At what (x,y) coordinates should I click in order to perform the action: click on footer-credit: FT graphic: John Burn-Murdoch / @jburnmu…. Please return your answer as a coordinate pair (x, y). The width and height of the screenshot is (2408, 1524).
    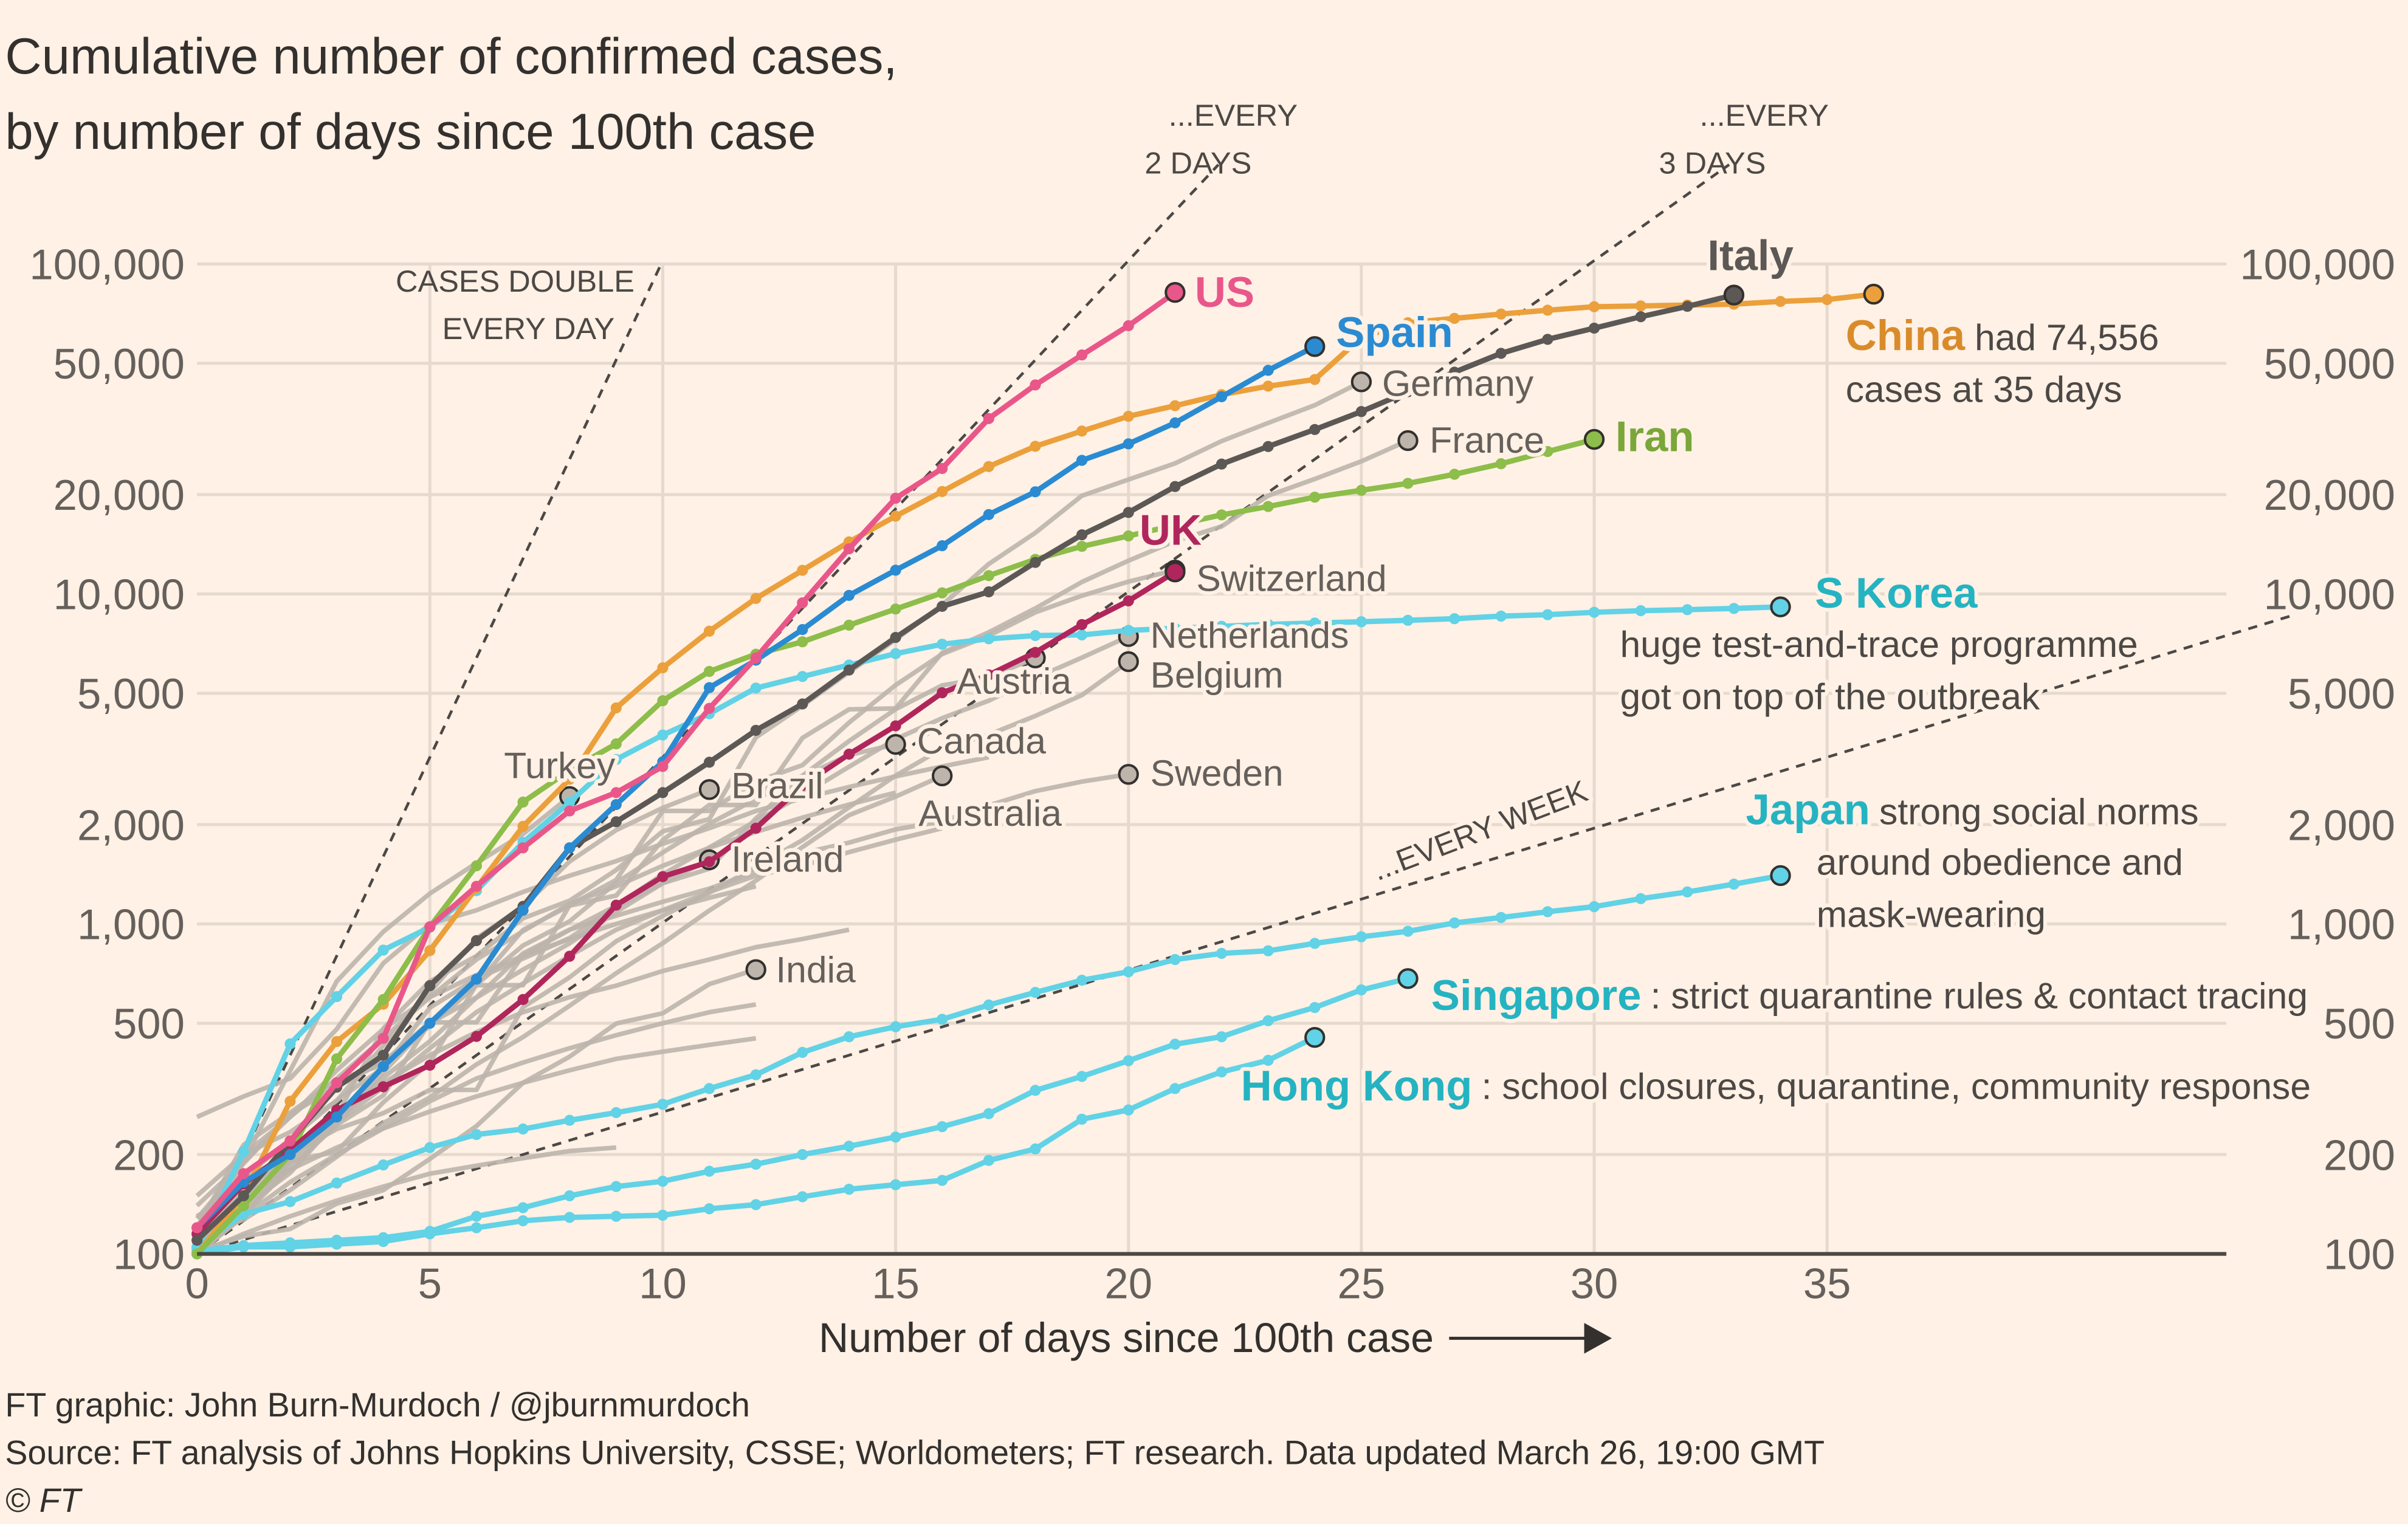
    Looking at the image, I should click on (377, 1405).